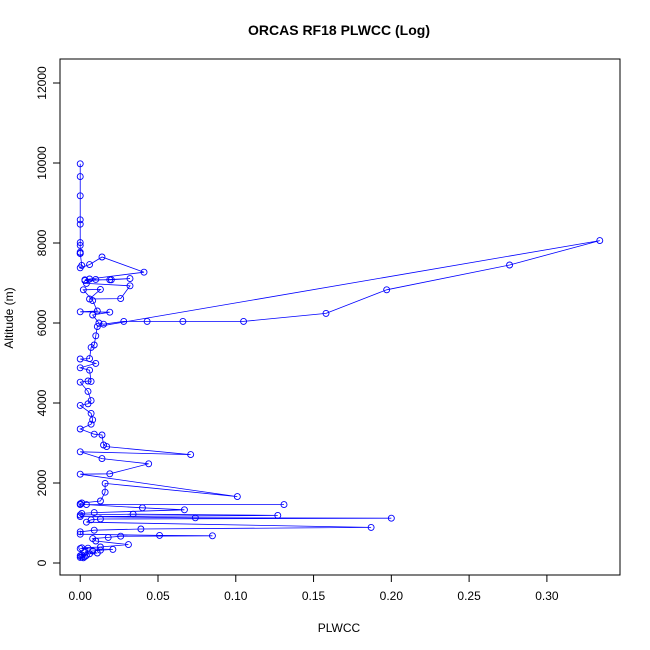 Image resolution: width=650 pixels, height=650 pixels. I want to click on y-tick-label: 10000, so click(42, 163).